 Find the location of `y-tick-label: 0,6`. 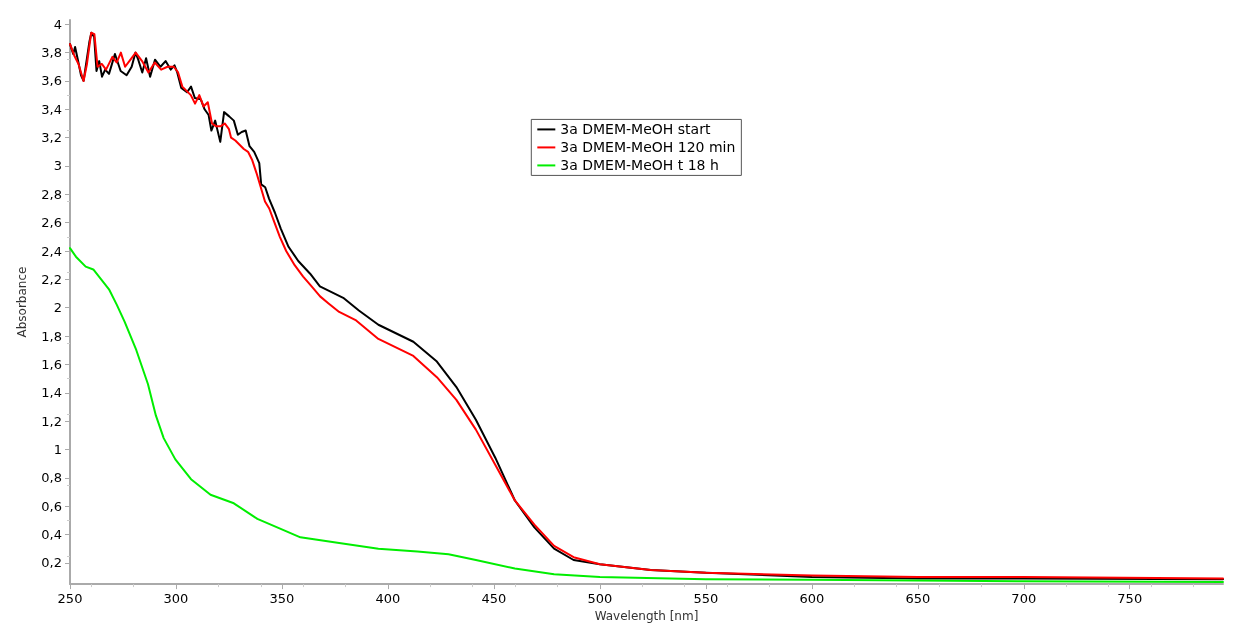

y-tick-label: 0,6 is located at coordinates (51, 506).